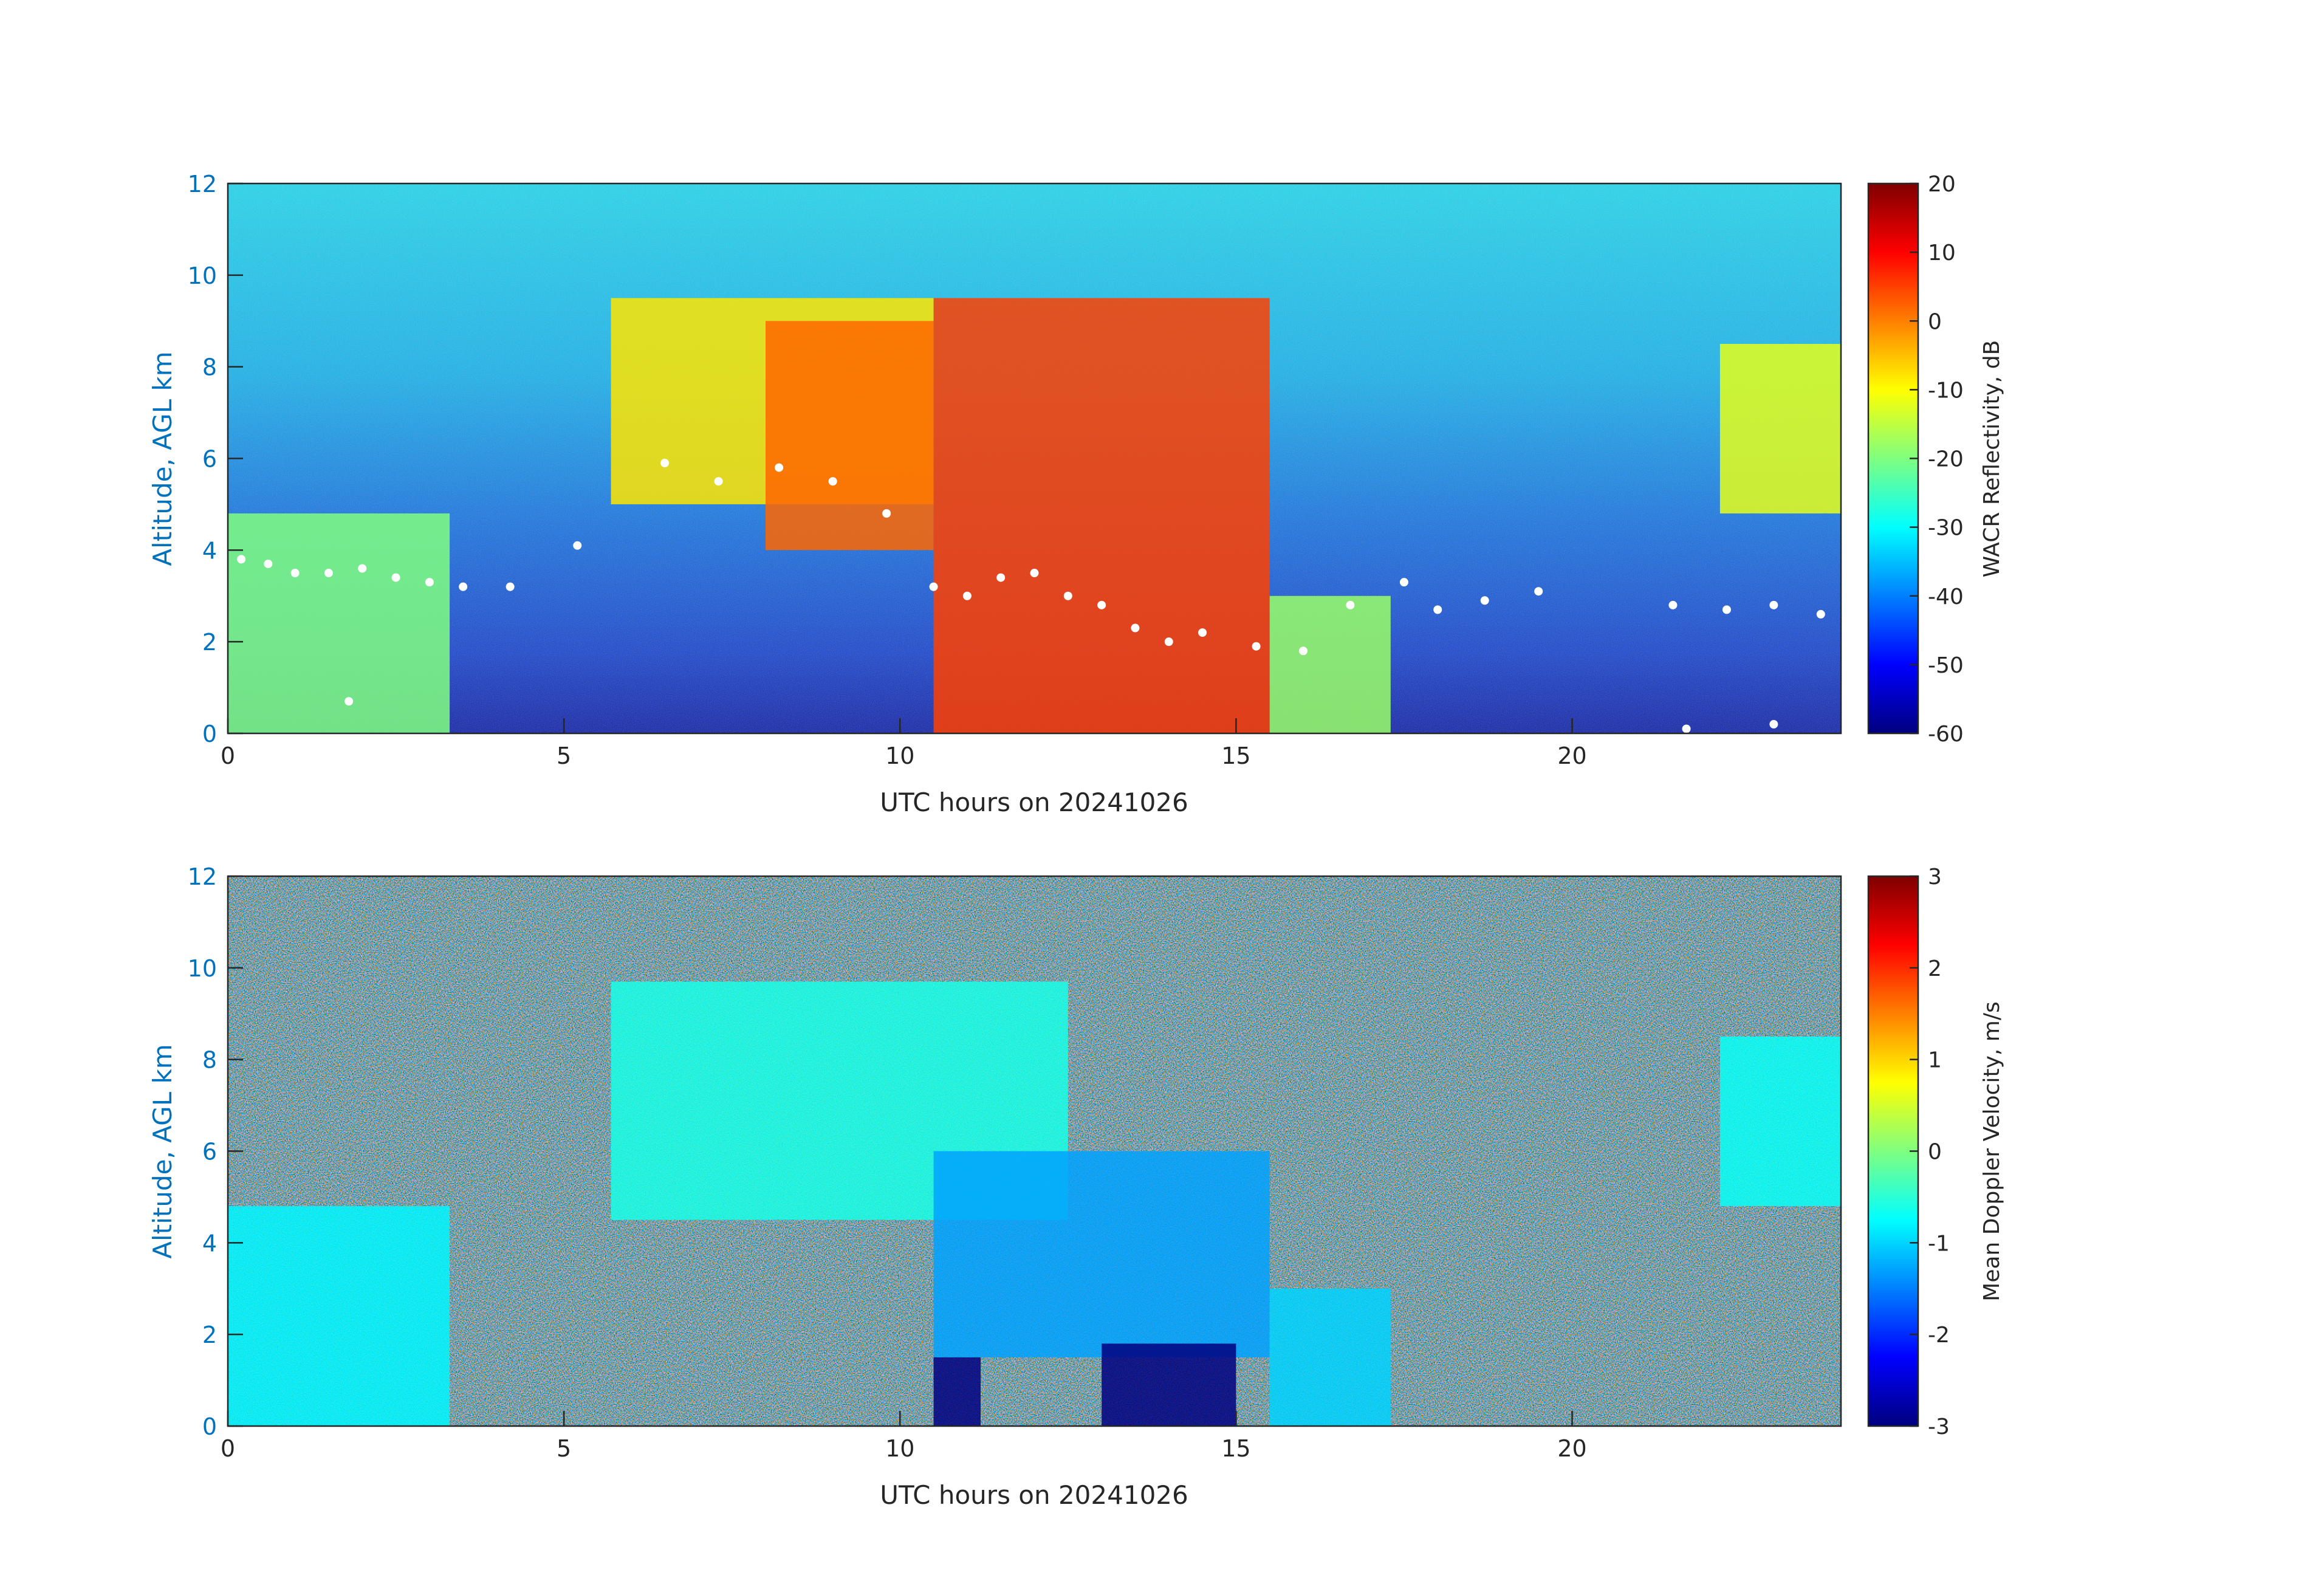 This screenshot has width=2324, height=1595. Describe the element at coordinates (1034, 1495) in the screenshot. I see `doppler-x-axis-label: UTC hours on 20241026` at that location.